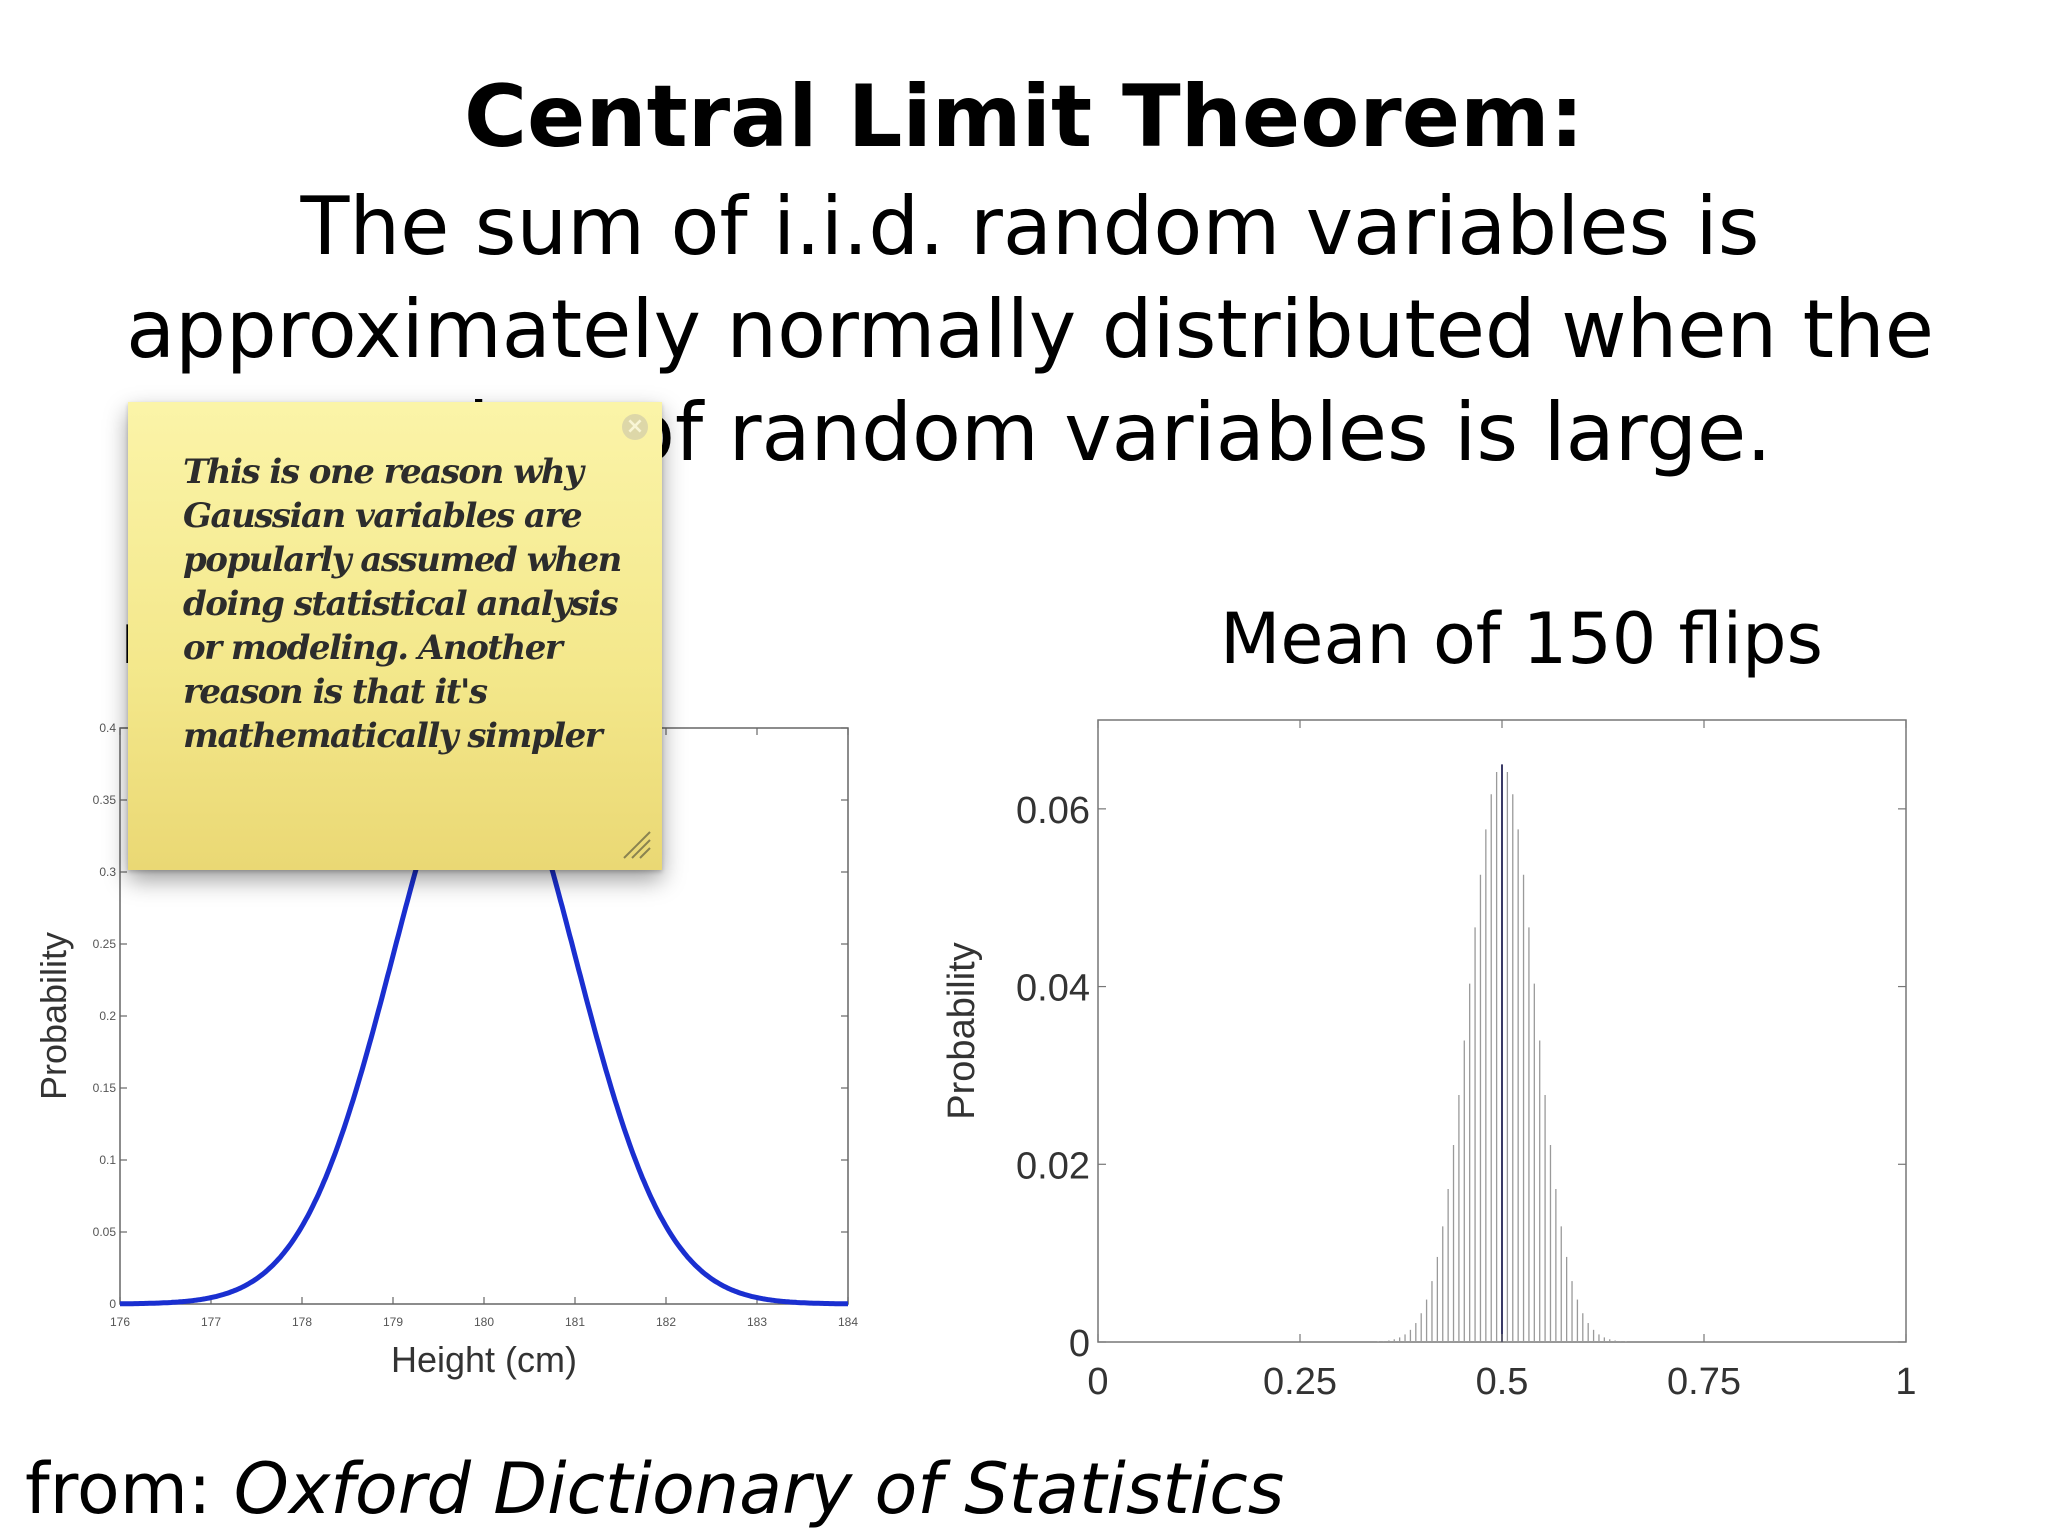 The width and height of the screenshot is (2048, 1536). What do you see at coordinates (635, 427) in the screenshot?
I see `close-icon: ×` at bounding box center [635, 427].